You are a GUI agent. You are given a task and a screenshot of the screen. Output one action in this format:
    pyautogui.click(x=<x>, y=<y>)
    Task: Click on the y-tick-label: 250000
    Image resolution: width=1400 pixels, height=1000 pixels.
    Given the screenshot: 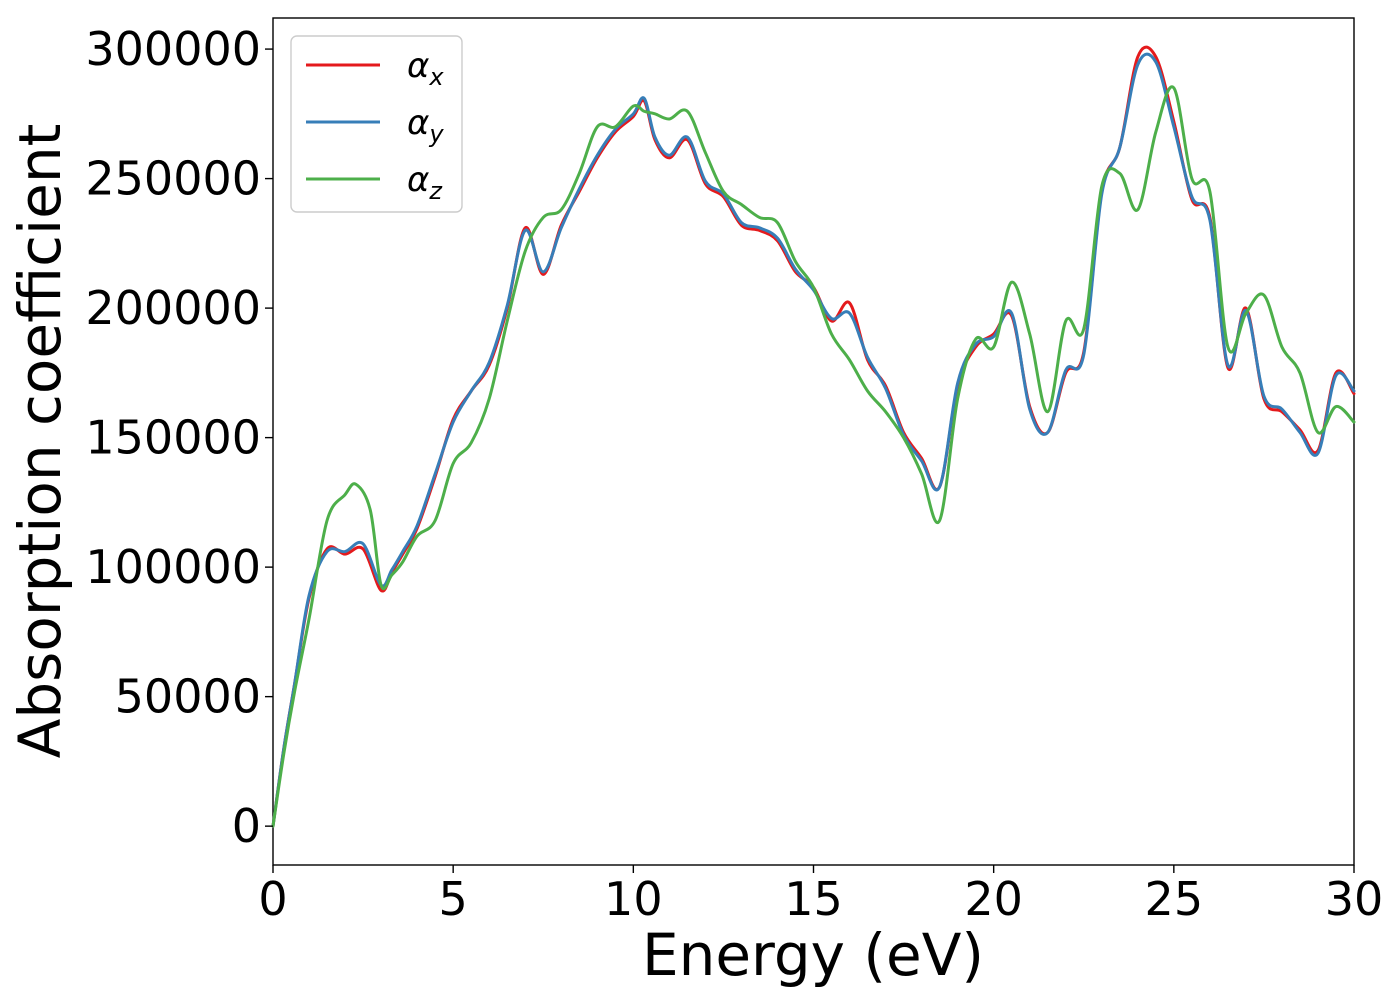 What is the action you would take?
    pyautogui.click(x=173, y=179)
    